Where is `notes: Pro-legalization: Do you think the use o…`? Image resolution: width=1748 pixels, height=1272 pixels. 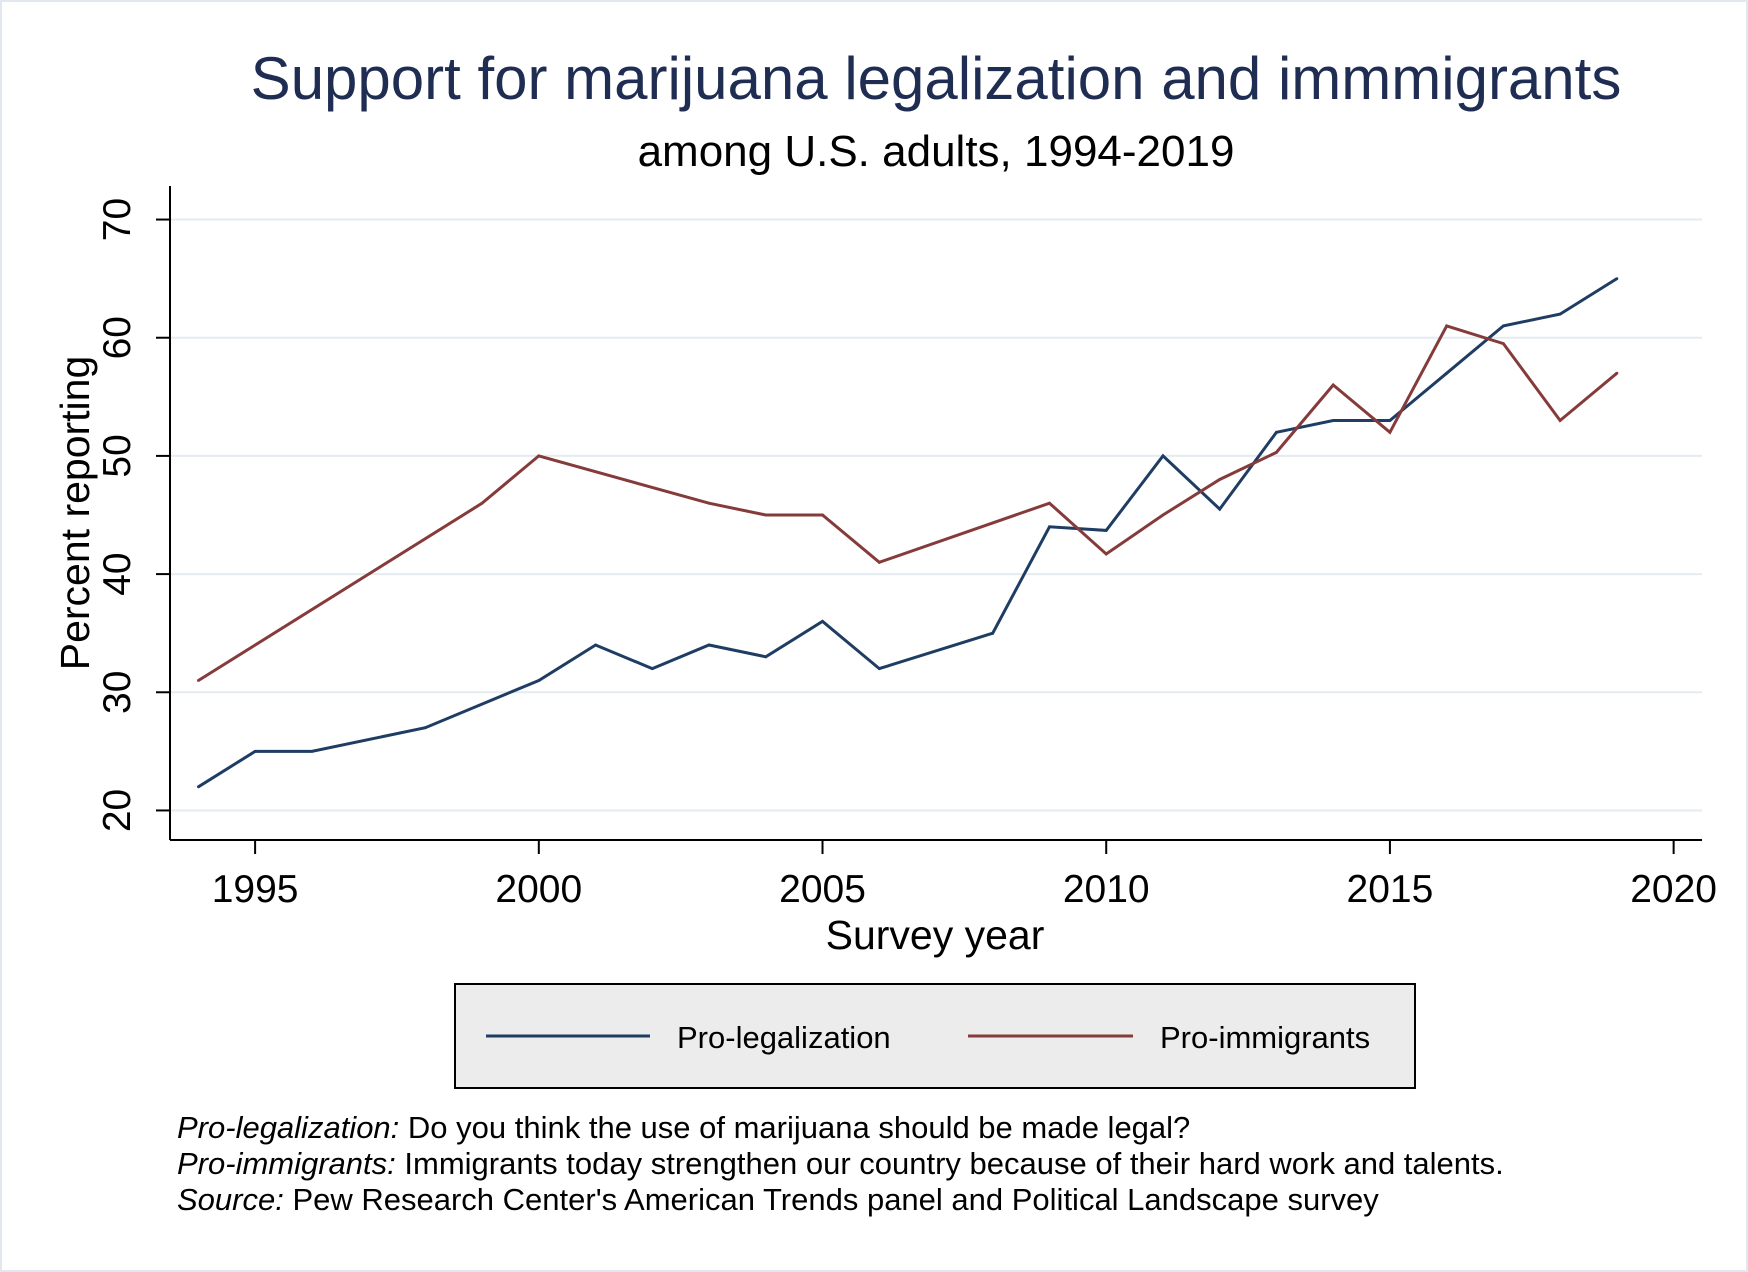
notes: Pro-legalization: Do you think the use o… is located at coordinates (840, 1163).